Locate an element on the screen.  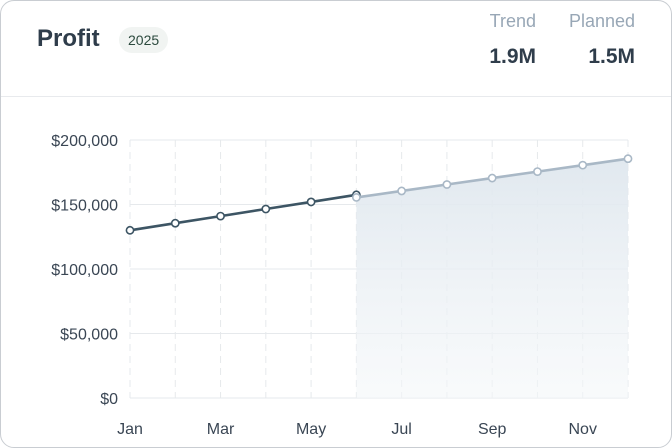
planned-stat-label: Planned is located at coordinates (601, 21).